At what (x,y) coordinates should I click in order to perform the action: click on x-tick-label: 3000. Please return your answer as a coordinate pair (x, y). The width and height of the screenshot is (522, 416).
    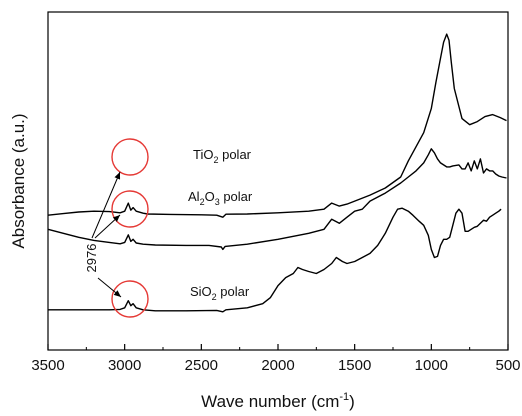
    Looking at the image, I should click on (124, 365).